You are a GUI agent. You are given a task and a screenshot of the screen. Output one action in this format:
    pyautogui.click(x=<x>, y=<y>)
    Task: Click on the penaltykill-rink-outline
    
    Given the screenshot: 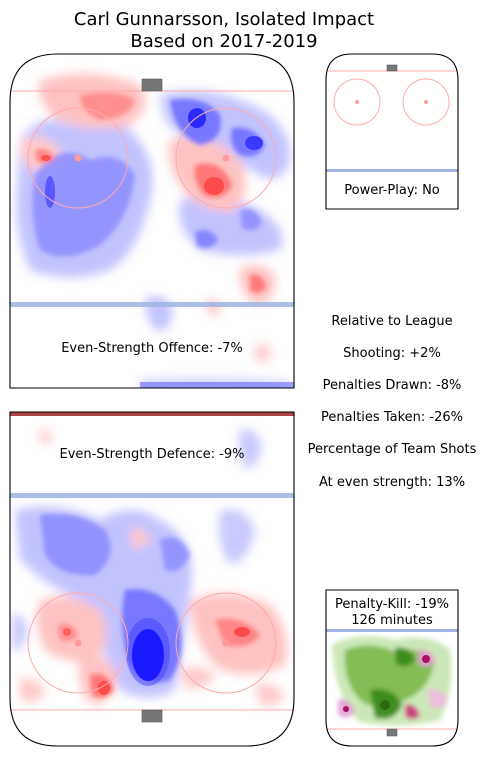 What is the action you would take?
    pyautogui.click(x=392, y=668)
    